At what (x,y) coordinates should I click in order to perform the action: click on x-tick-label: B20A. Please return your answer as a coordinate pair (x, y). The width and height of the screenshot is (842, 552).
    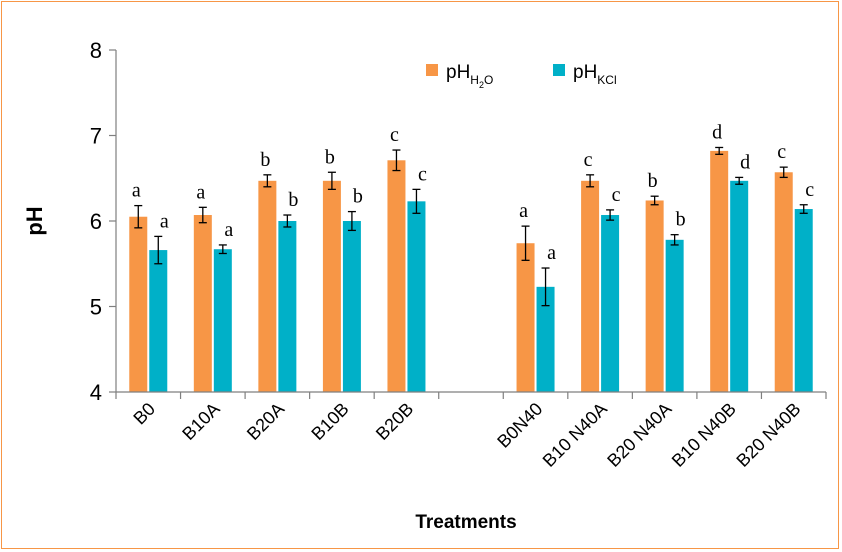
    Looking at the image, I should click on (265, 421).